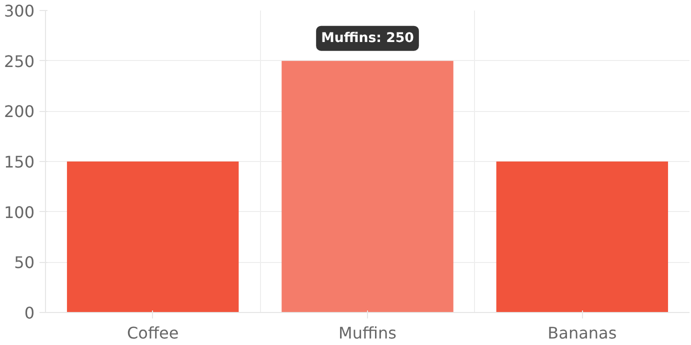 This screenshot has height=345, width=691. I want to click on x-tick-label: Bananas, so click(582, 333).